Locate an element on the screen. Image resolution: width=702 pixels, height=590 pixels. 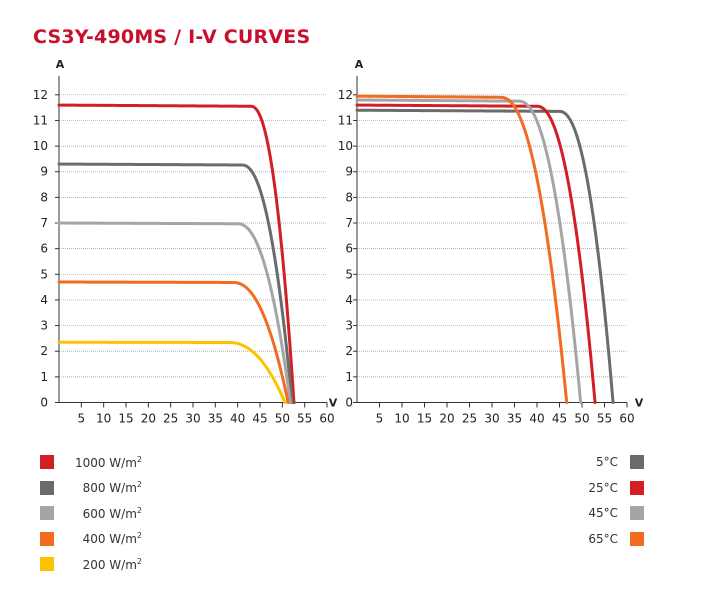
legend-entry: 200 W/m2 is located at coordinates (91, 564).